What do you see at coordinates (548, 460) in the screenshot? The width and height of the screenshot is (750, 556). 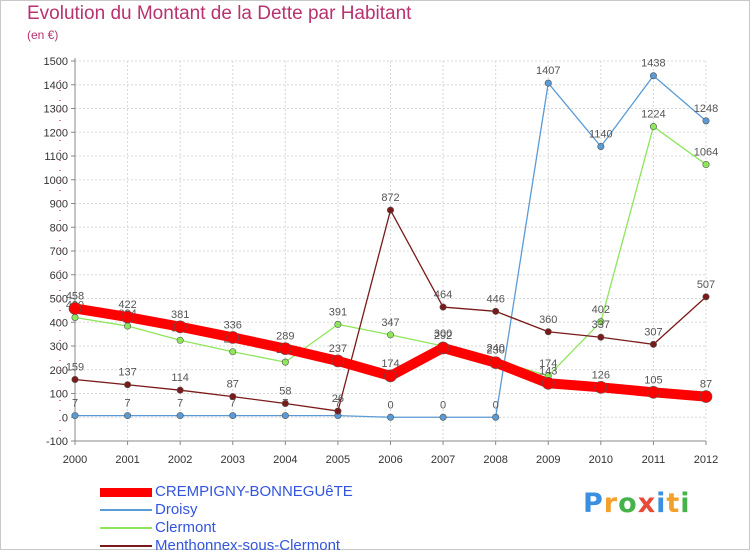 I see `x-tick-label: 2009` at bounding box center [548, 460].